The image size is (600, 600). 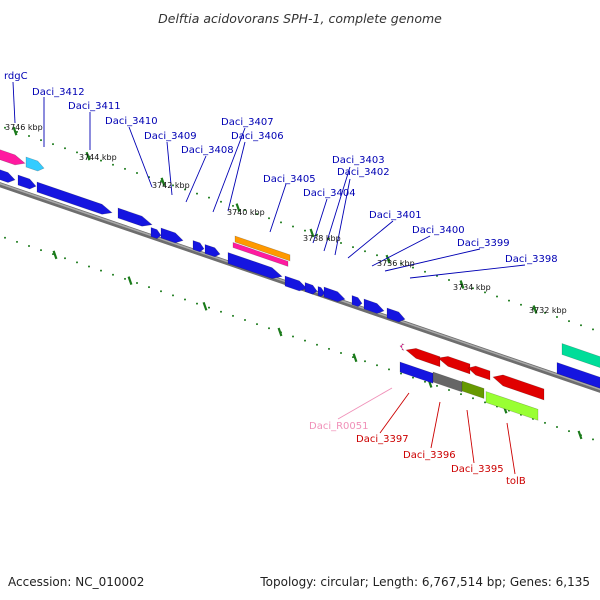 What do you see at coordinates (94, 106) in the screenshot?
I see `gene-label: Daci_3411` at bounding box center [94, 106].